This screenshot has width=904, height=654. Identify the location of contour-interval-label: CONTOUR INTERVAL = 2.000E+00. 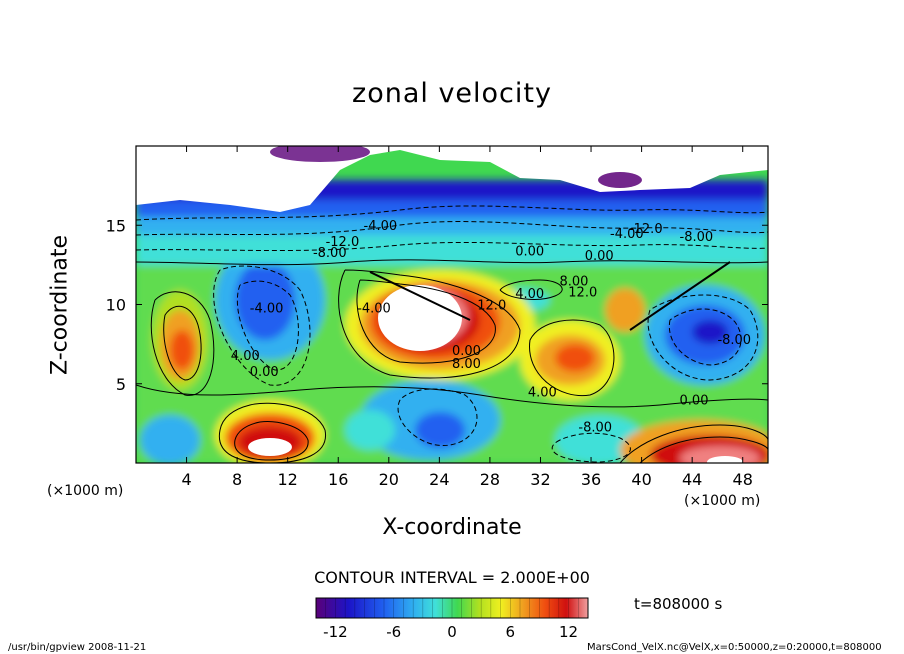
(452, 577).